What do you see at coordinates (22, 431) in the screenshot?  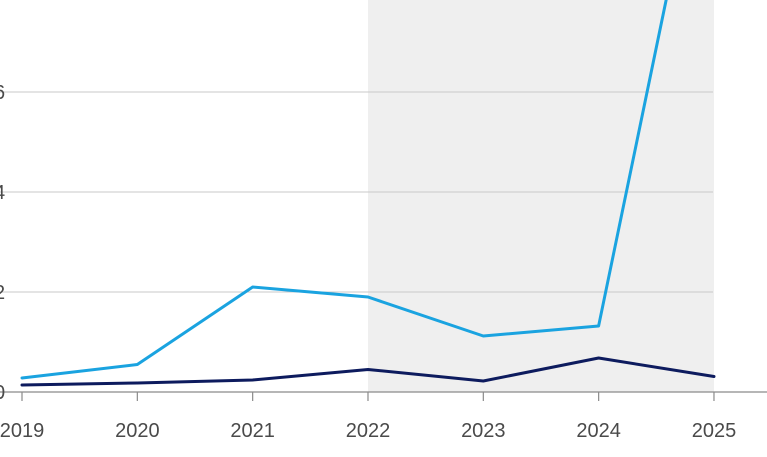 I see `x-tick-label-2019: 2019` at bounding box center [22, 431].